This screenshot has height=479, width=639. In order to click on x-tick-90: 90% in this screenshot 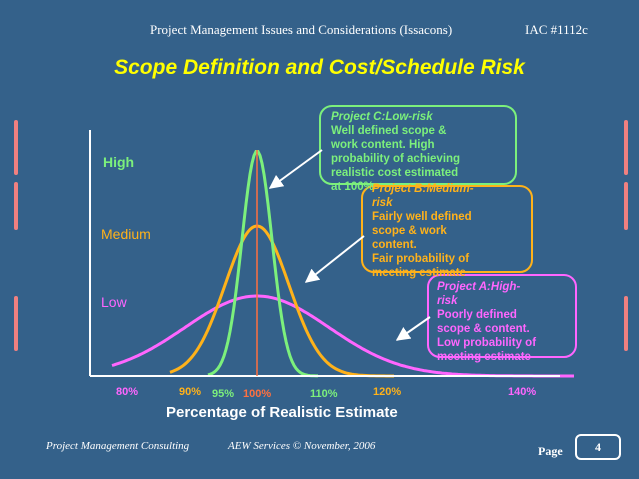, I will do `click(190, 392)`.